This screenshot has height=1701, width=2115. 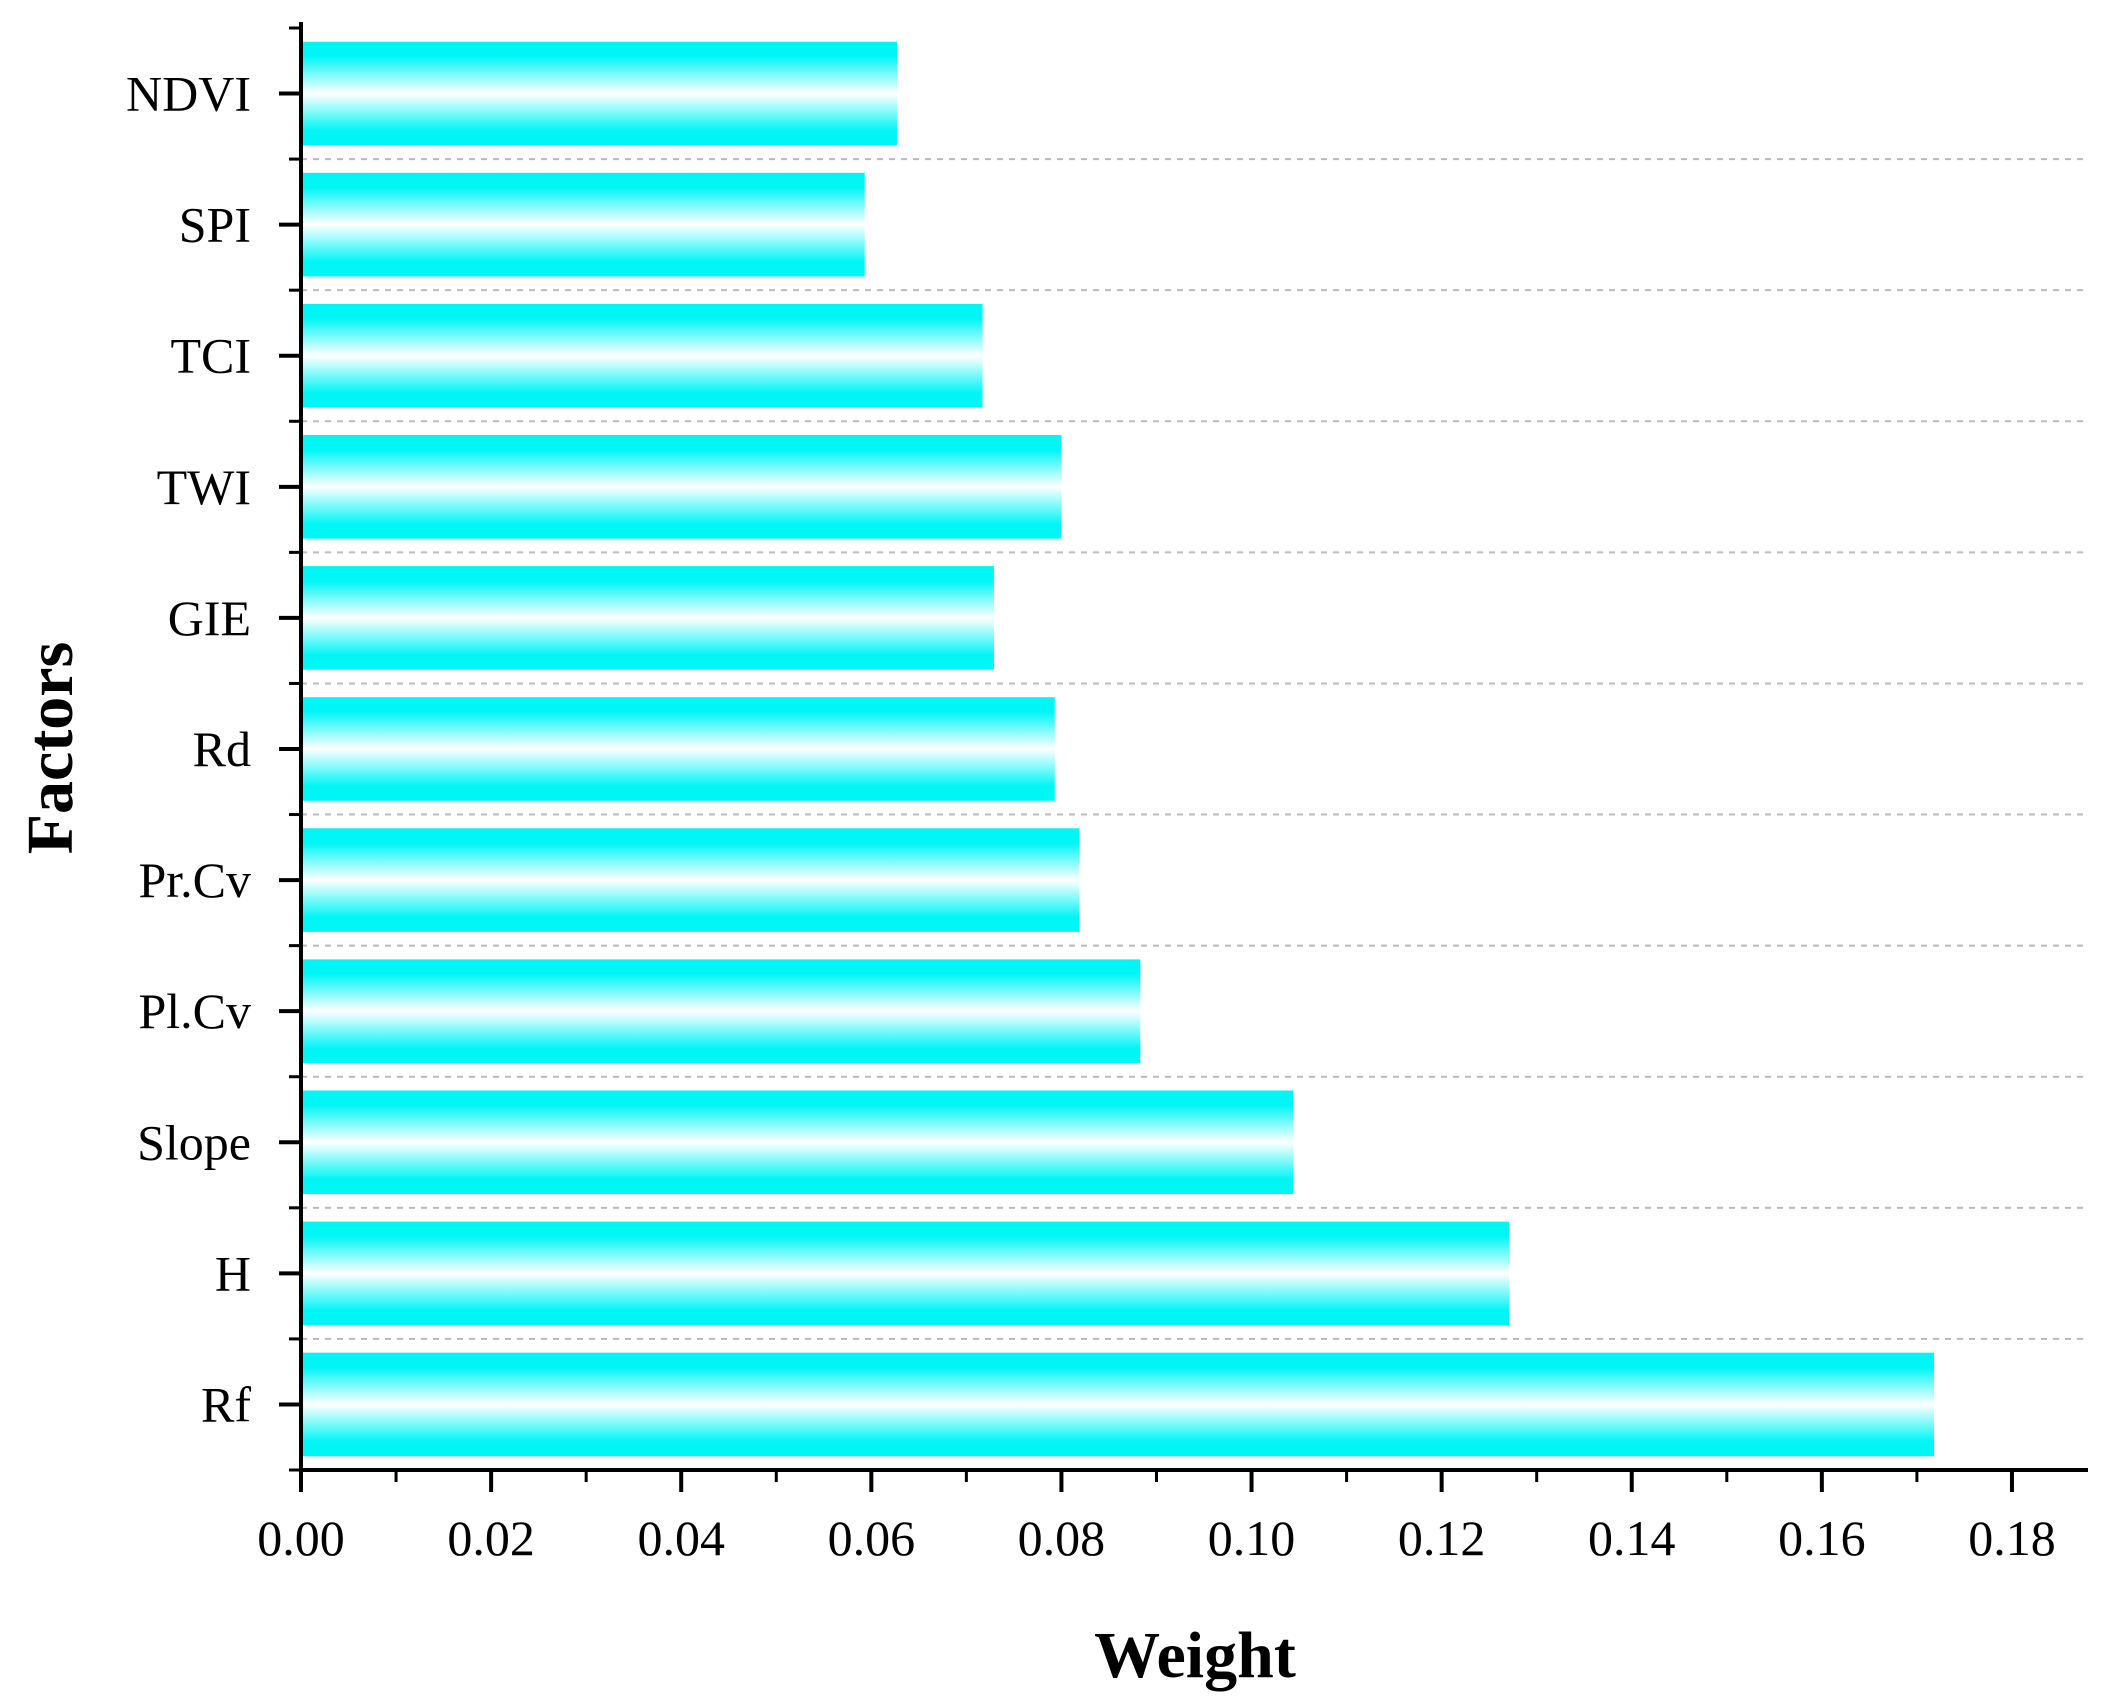 What do you see at coordinates (491, 1538) in the screenshot?
I see `x-tick-label: 0.02` at bounding box center [491, 1538].